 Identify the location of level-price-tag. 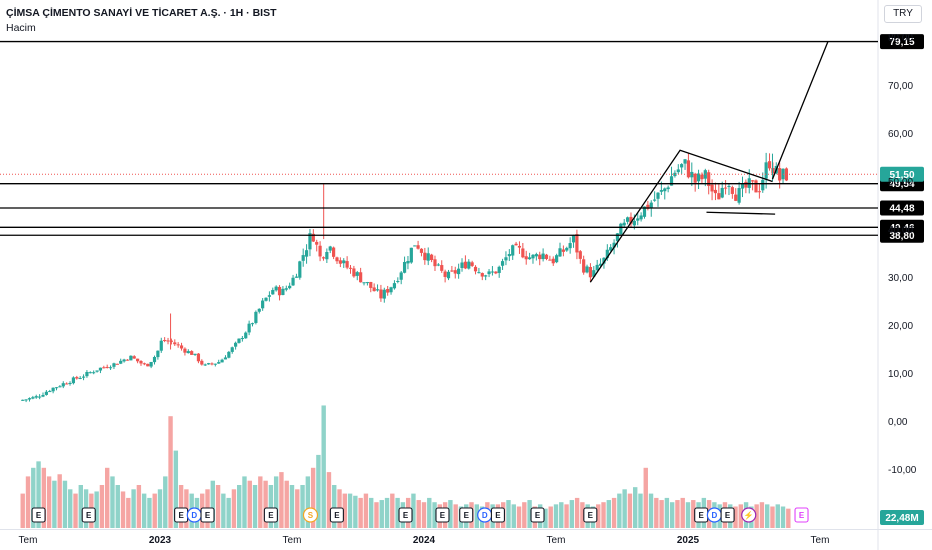
(902, 235).